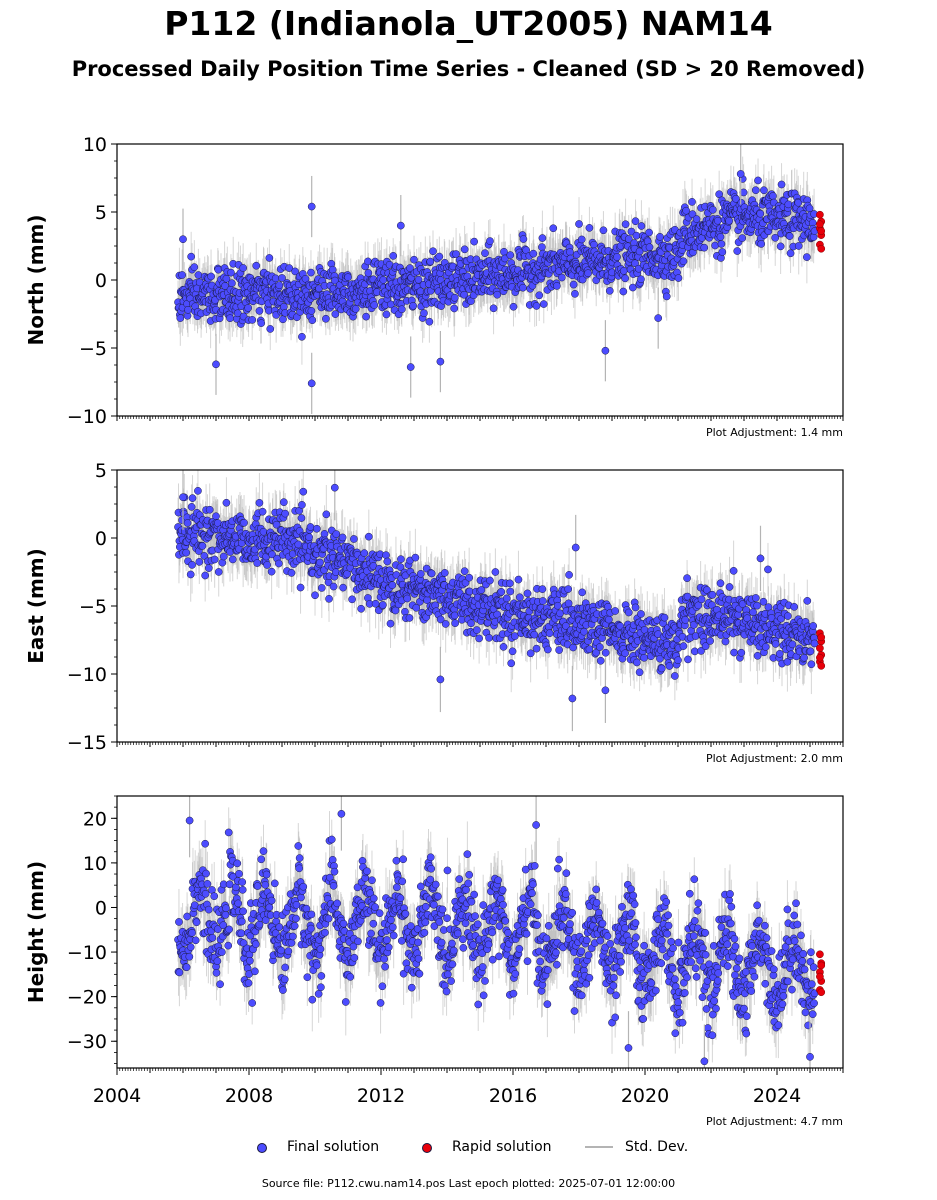 This screenshot has width=937, height=1200. What do you see at coordinates (821, 231) in the screenshot?
I see `rapid-point` at bounding box center [821, 231].